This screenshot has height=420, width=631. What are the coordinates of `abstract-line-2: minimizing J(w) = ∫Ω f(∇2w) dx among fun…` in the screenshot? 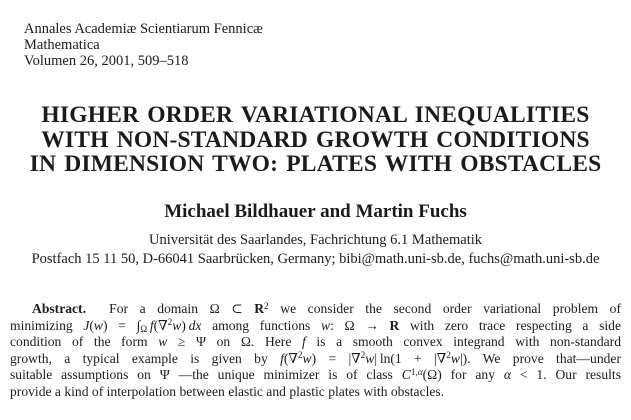 It's located at (316, 325).